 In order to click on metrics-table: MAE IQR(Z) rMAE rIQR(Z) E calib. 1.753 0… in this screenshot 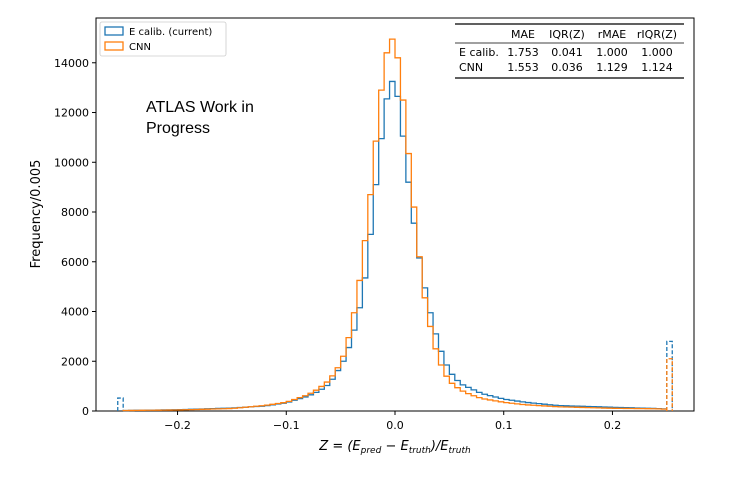, I will do `click(569, 51)`.